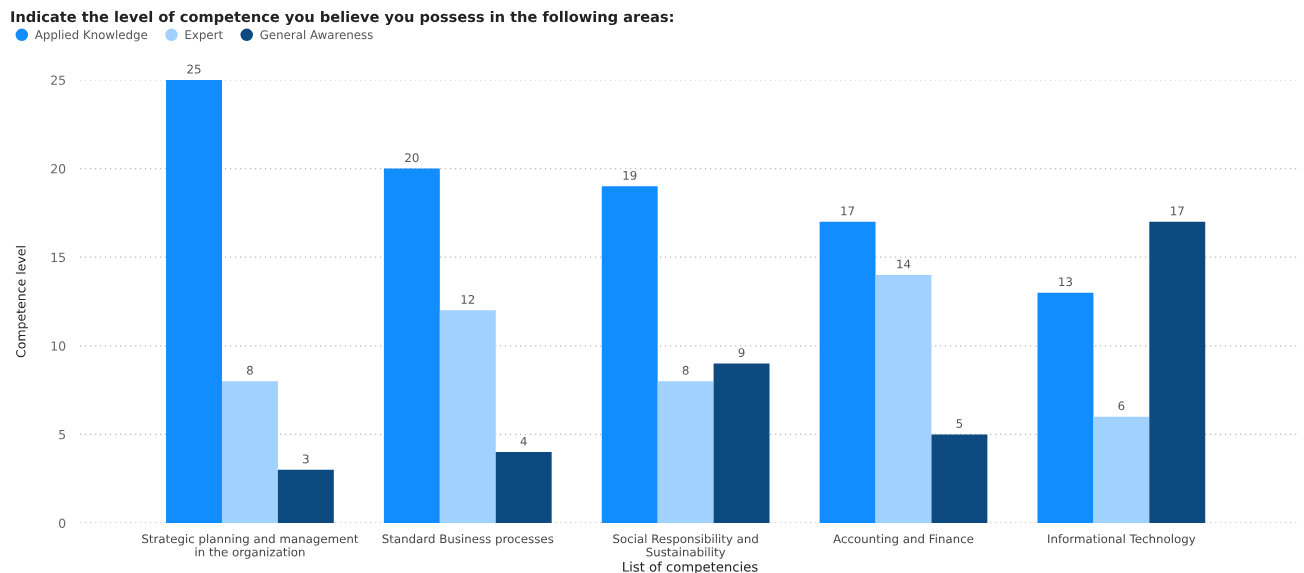 The image size is (1304, 573). What do you see at coordinates (250, 546) in the screenshot?
I see `x-tick-label: Strategic planning and management in the organization` at bounding box center [250, 546].